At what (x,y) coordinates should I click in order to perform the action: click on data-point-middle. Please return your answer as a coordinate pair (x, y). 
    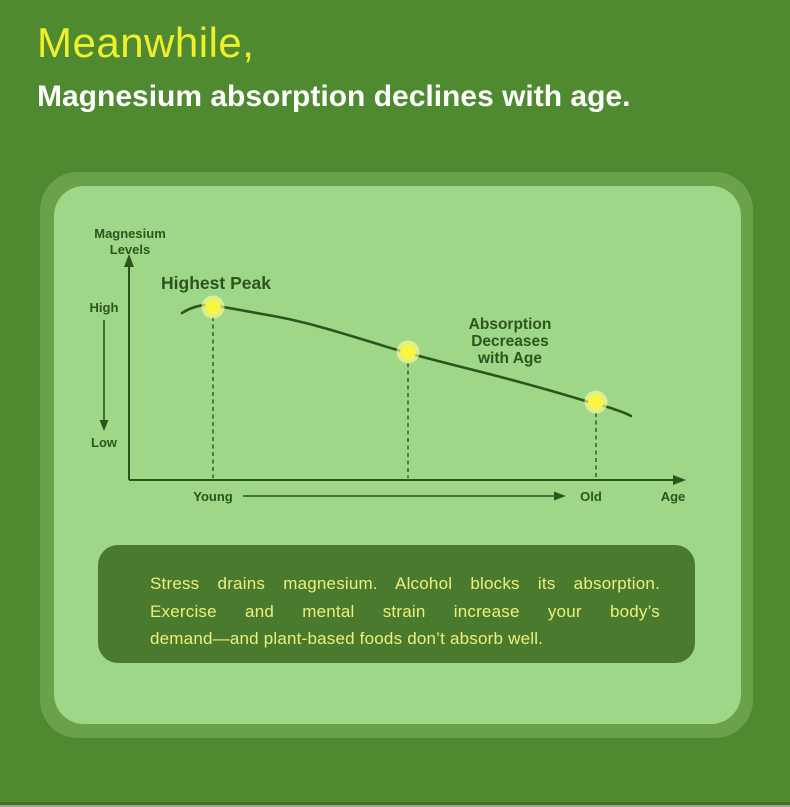
    Looking at the image, I should click on (408, 352).